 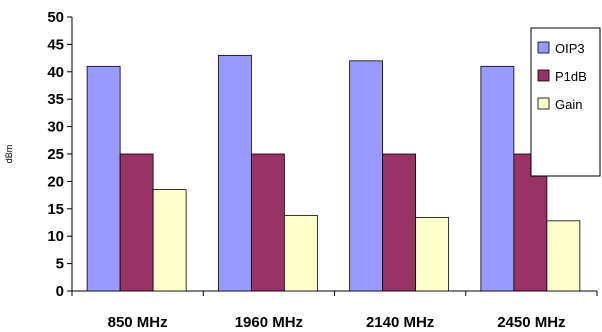 What do you see at coordinates (60, 264) in the screenshot?
I see `y-tick-label: 5` at bounding box center [60, 264].